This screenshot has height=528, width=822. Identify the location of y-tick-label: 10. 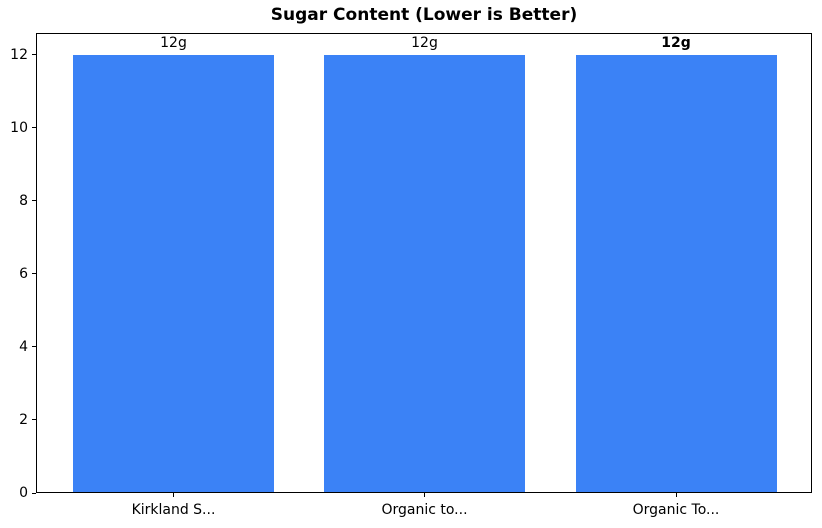
(19, 127).